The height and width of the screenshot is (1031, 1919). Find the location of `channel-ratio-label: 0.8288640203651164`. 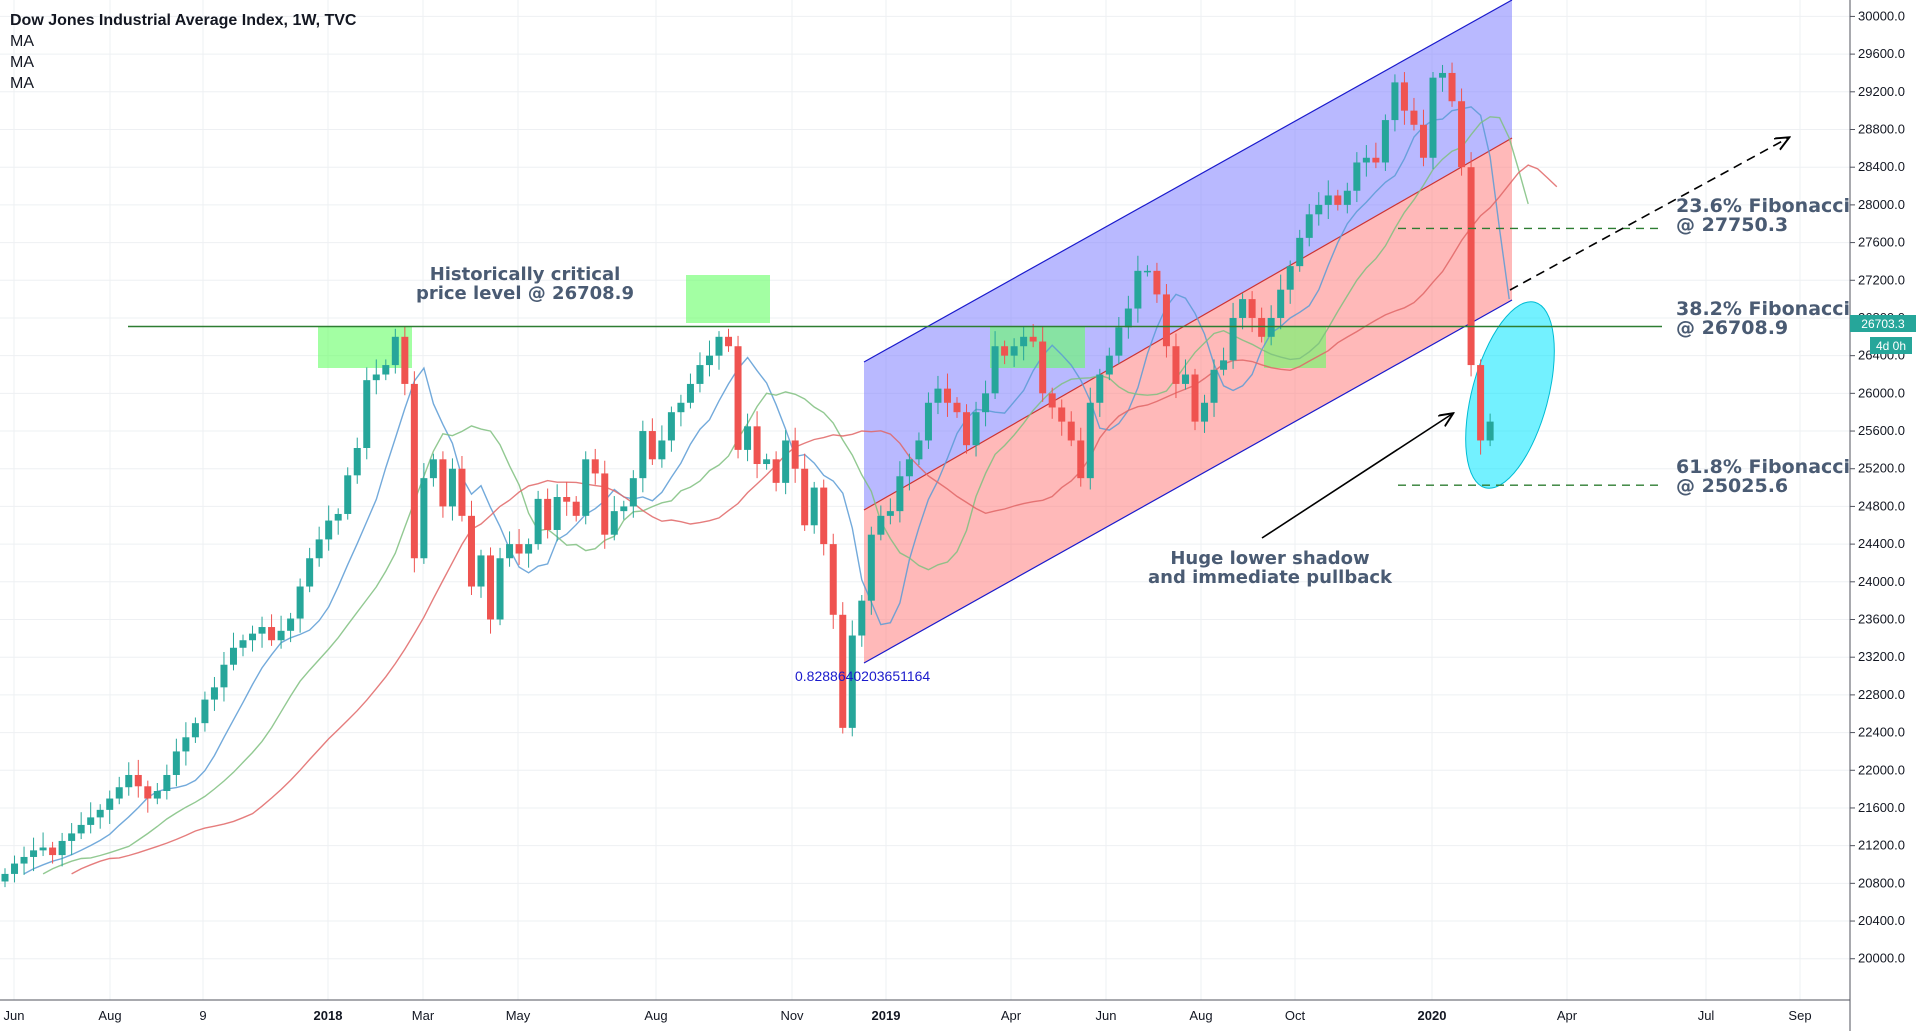

channel-ratio-label: 0.8288640203651164 is located at coordinates (863, 676).